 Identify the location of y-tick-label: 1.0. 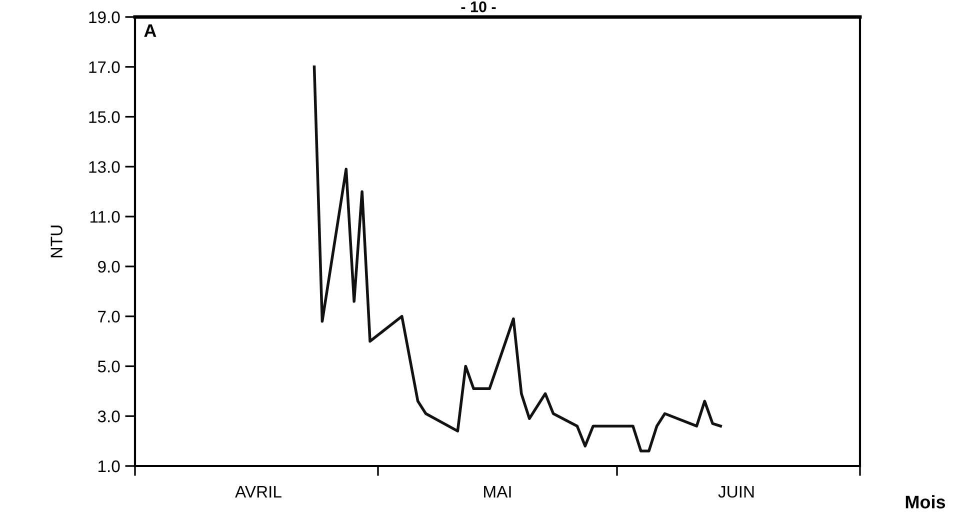
(109, 466).